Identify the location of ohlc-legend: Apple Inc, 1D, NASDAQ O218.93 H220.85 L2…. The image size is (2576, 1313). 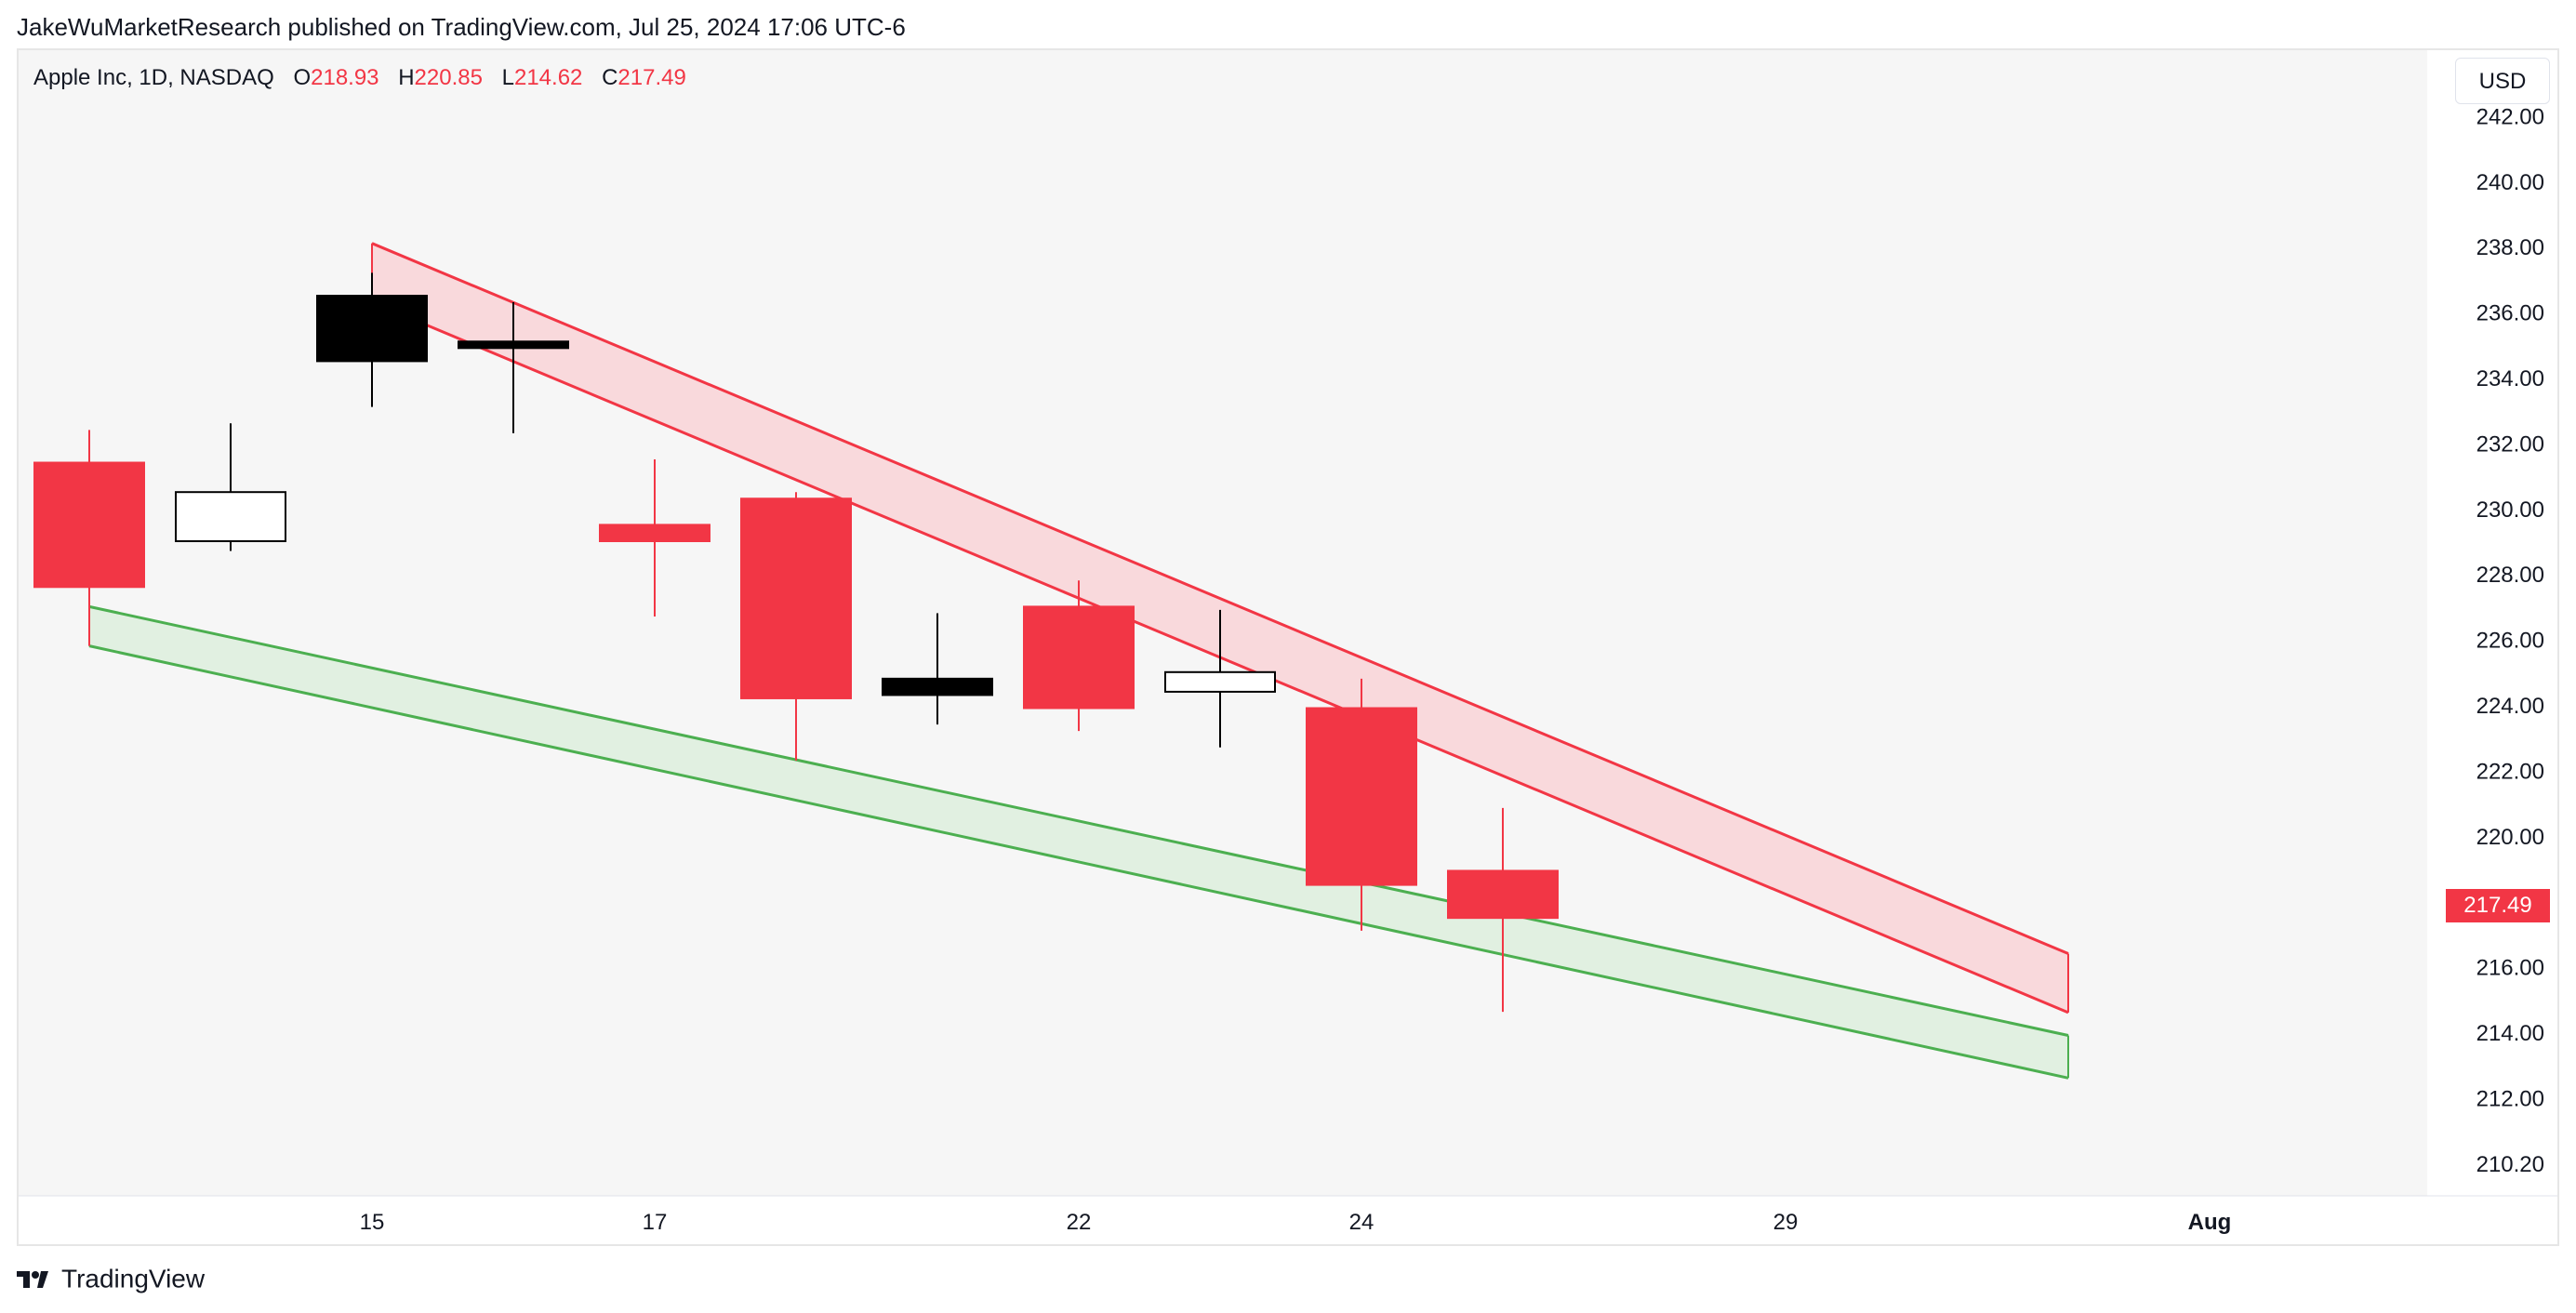
(366, 78).